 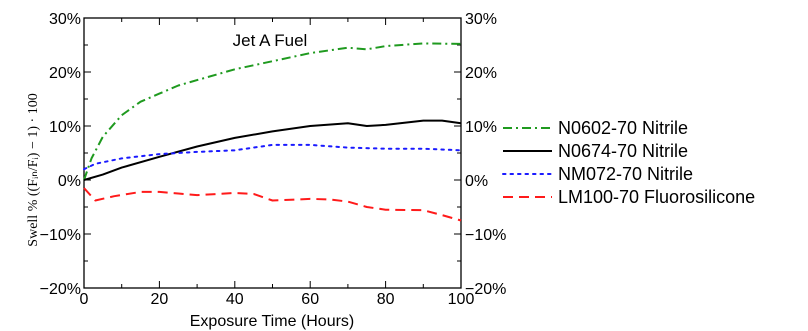 I want to click on x-tick-label: 20, so click(x=160, y=299).